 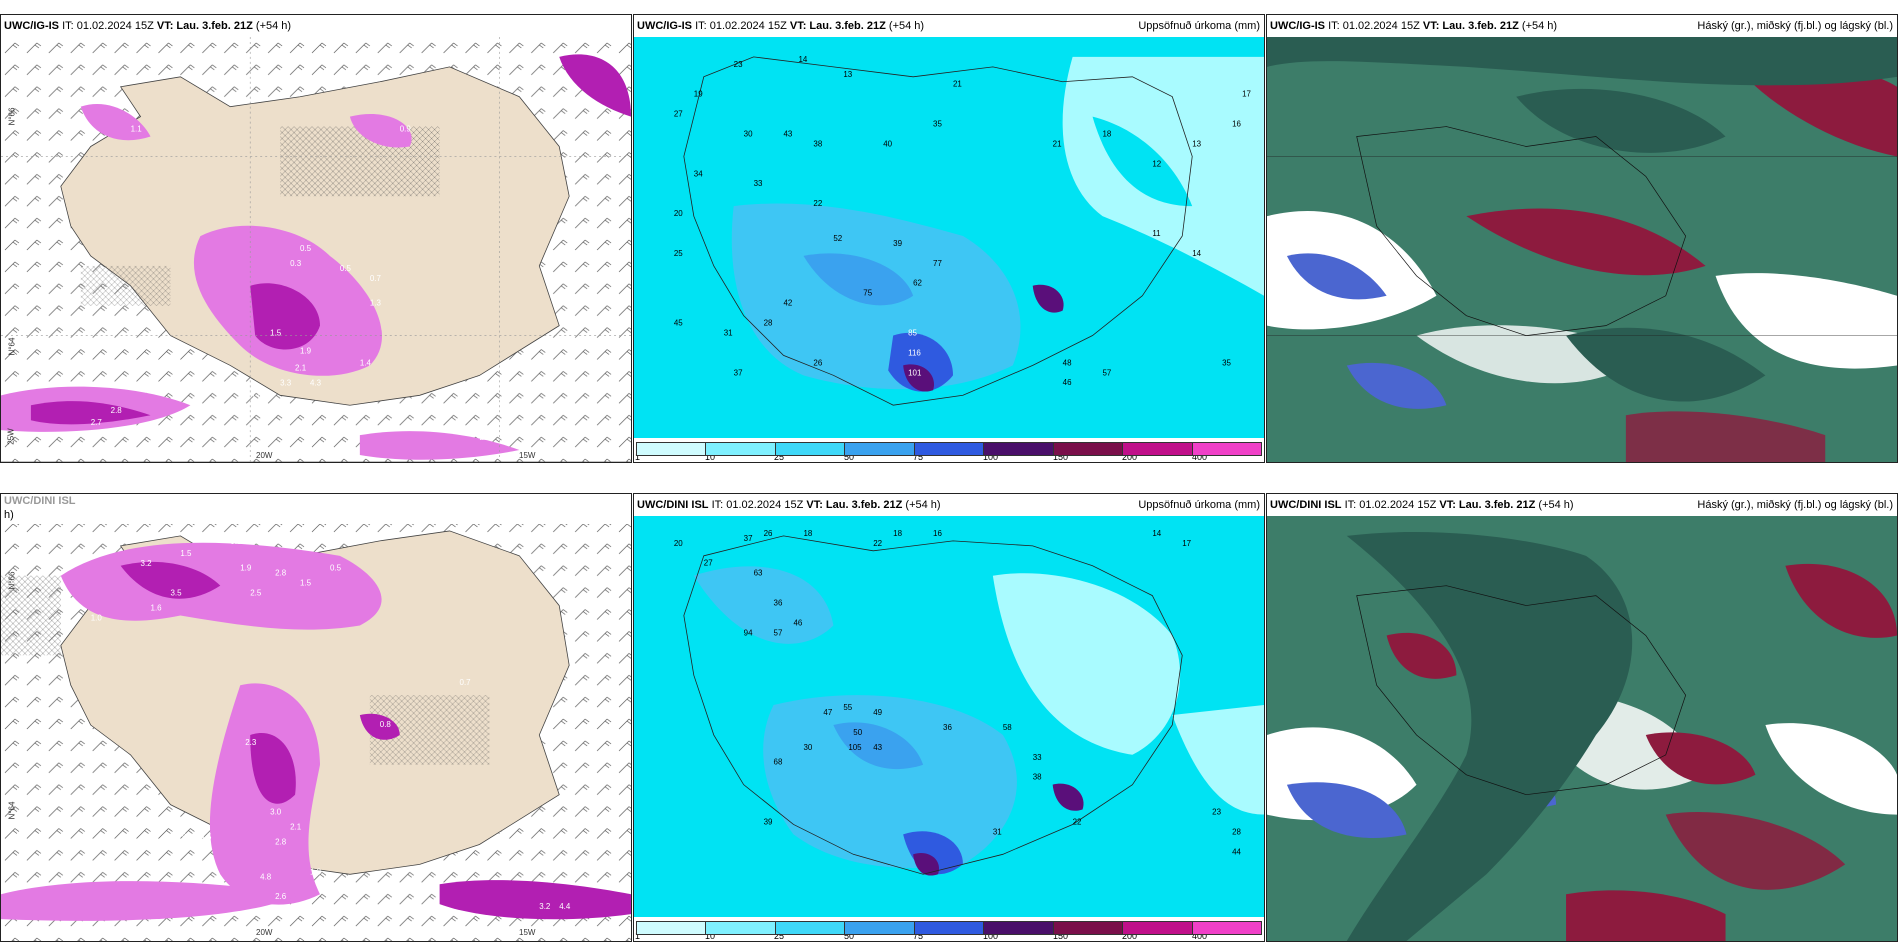 I want to click on value-label: 47, so click(x=827, y=712).